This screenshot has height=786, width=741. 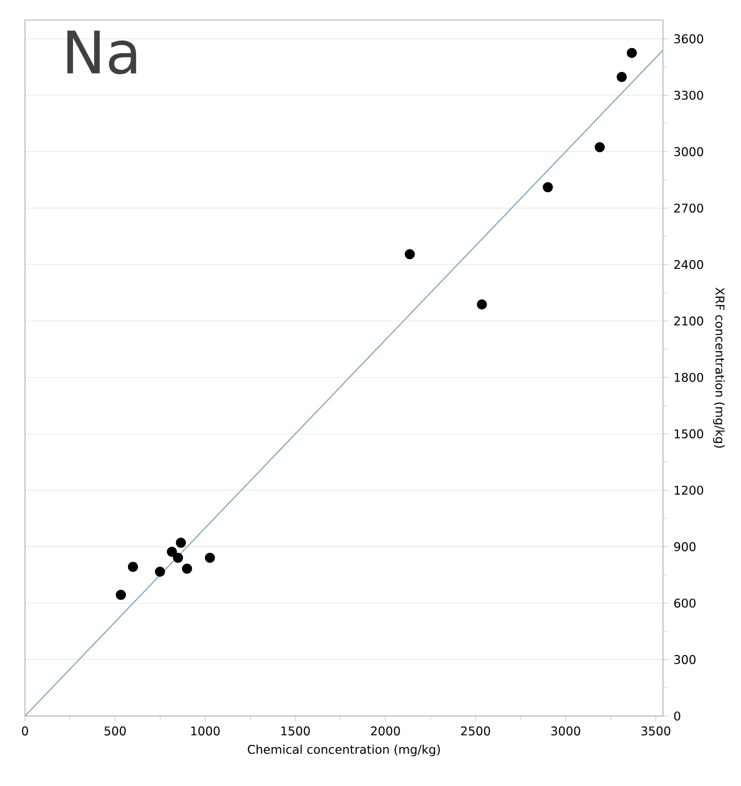 What do you see at coordinates (475, 731) in the screenshot?
I see `x-tick-label: 2500` at bounding box center [475, 731].